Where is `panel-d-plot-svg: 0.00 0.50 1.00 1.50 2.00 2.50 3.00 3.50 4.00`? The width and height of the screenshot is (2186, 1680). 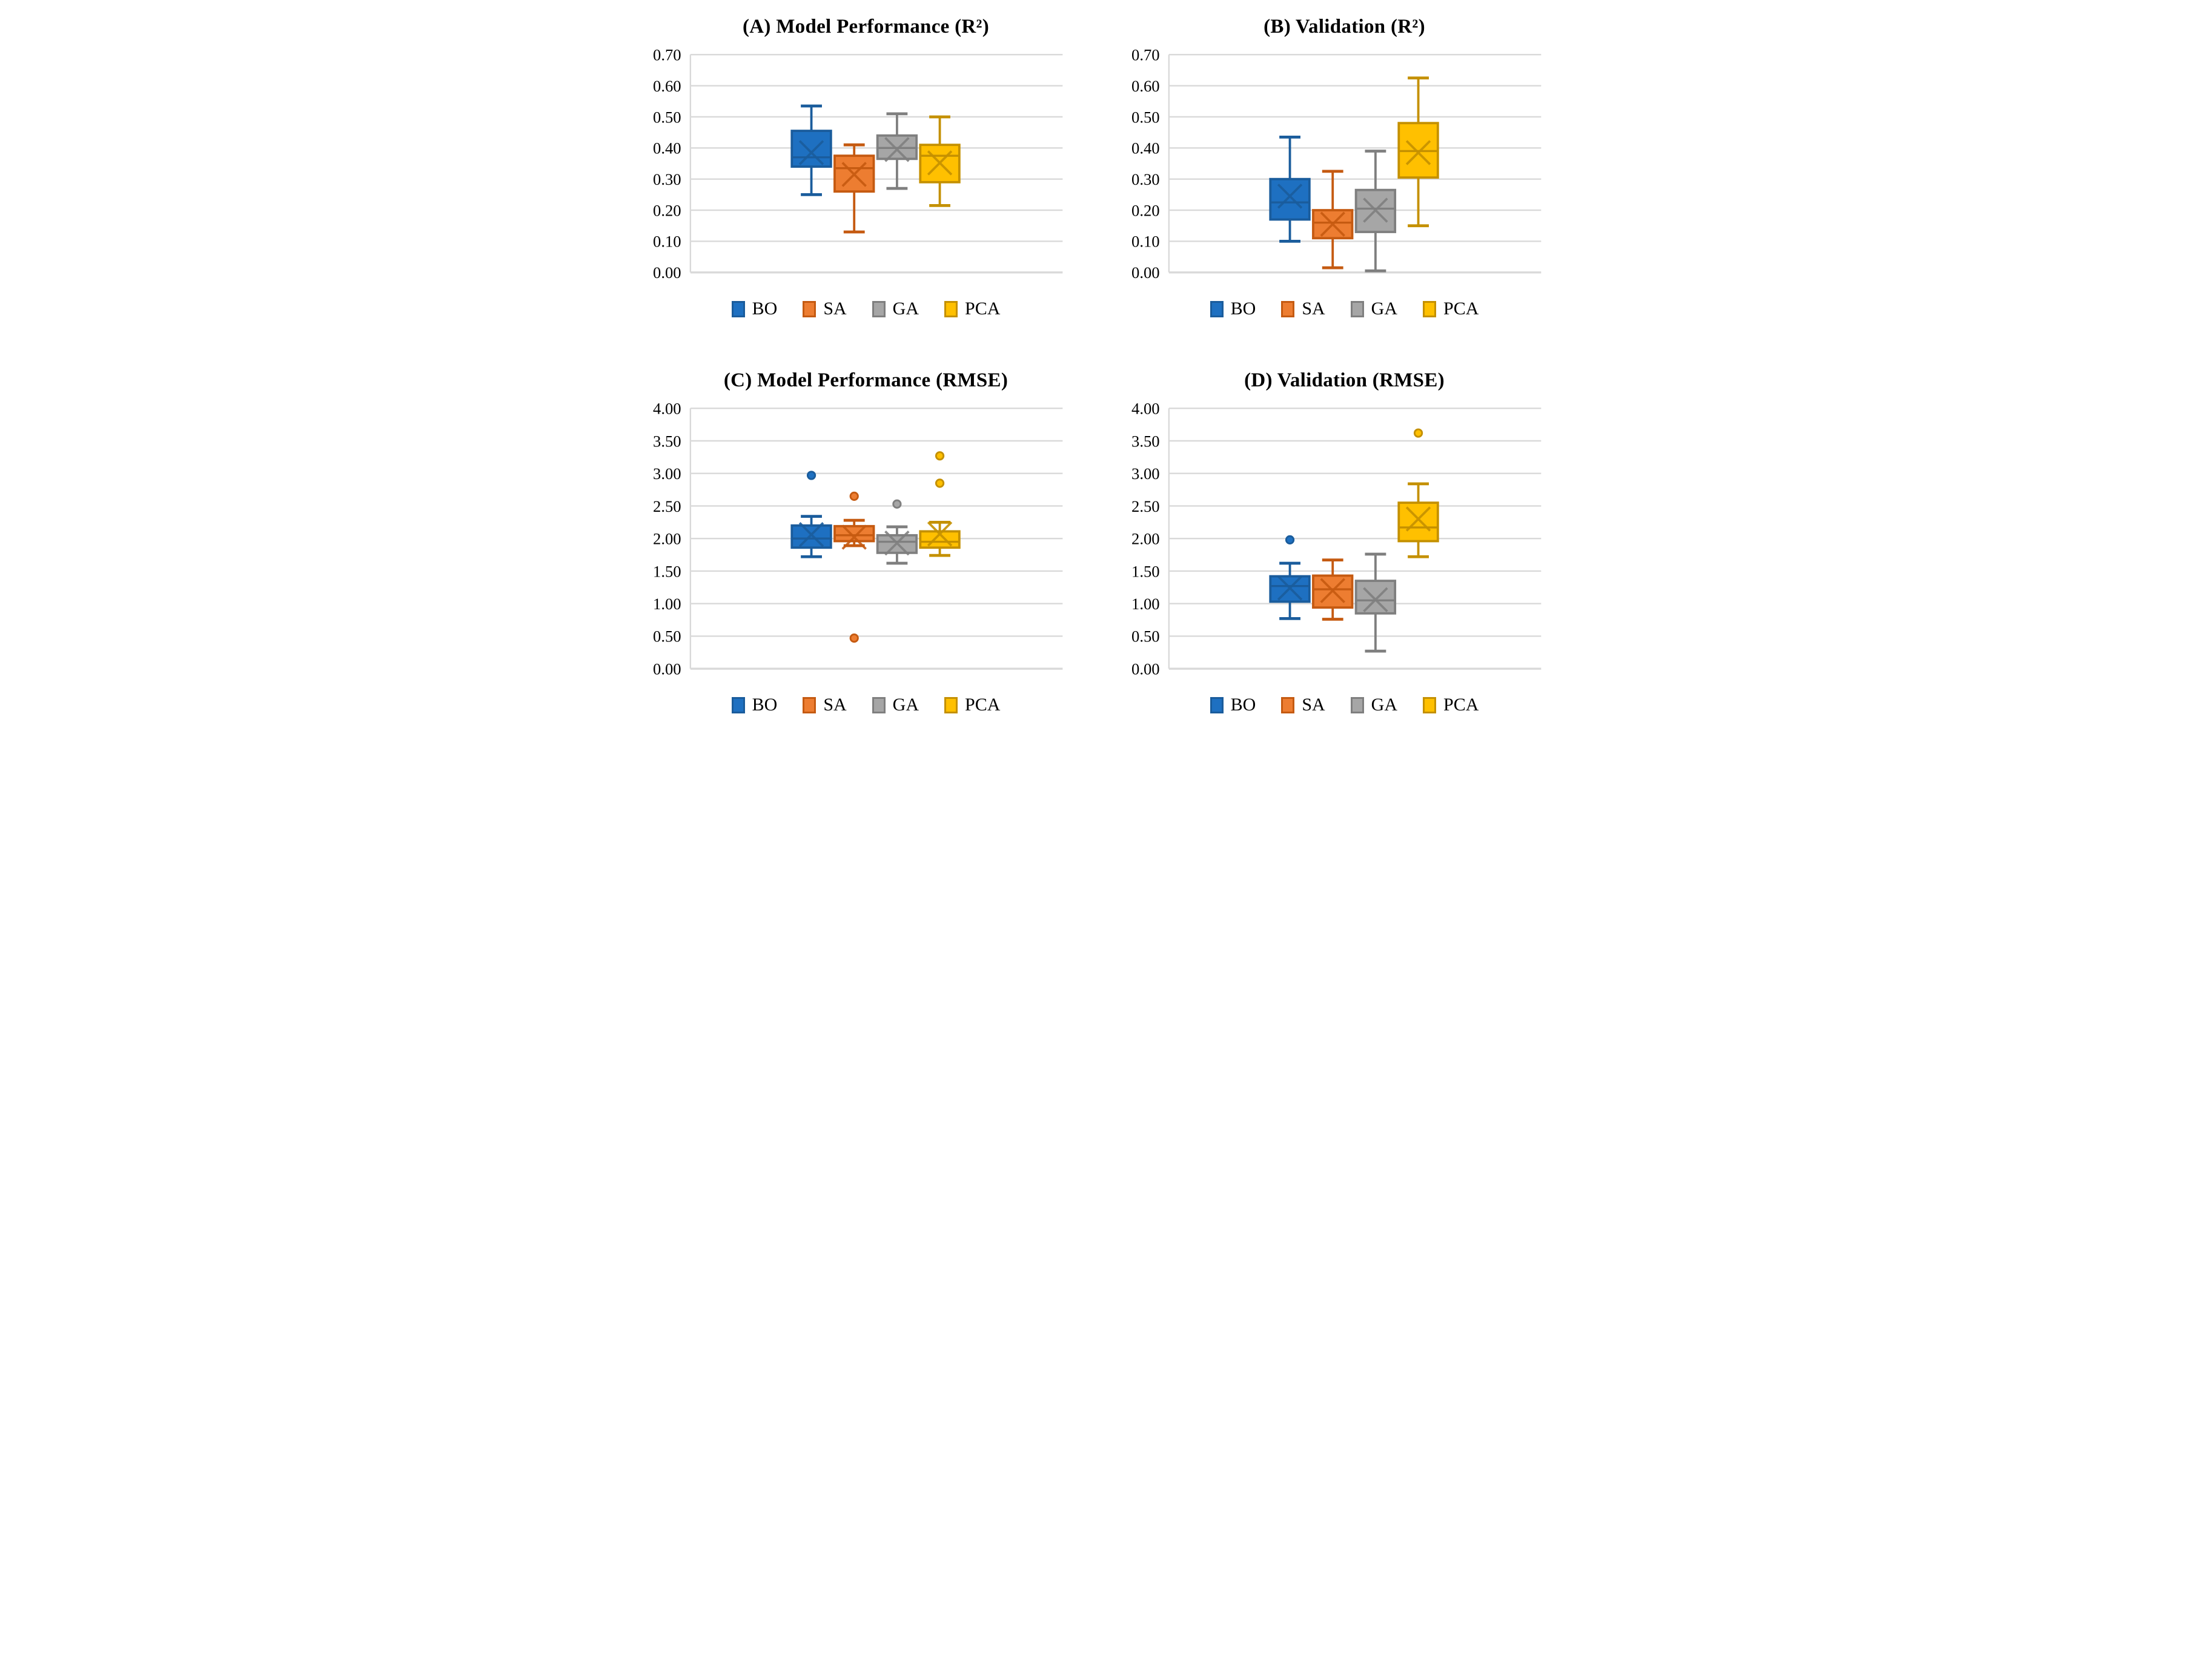 panel-d-plot-svg: 0.00 0.50 1.00 1.50 2.00 2.50 3.00 3.50 4.00 is located at coordinates (1336, 539).